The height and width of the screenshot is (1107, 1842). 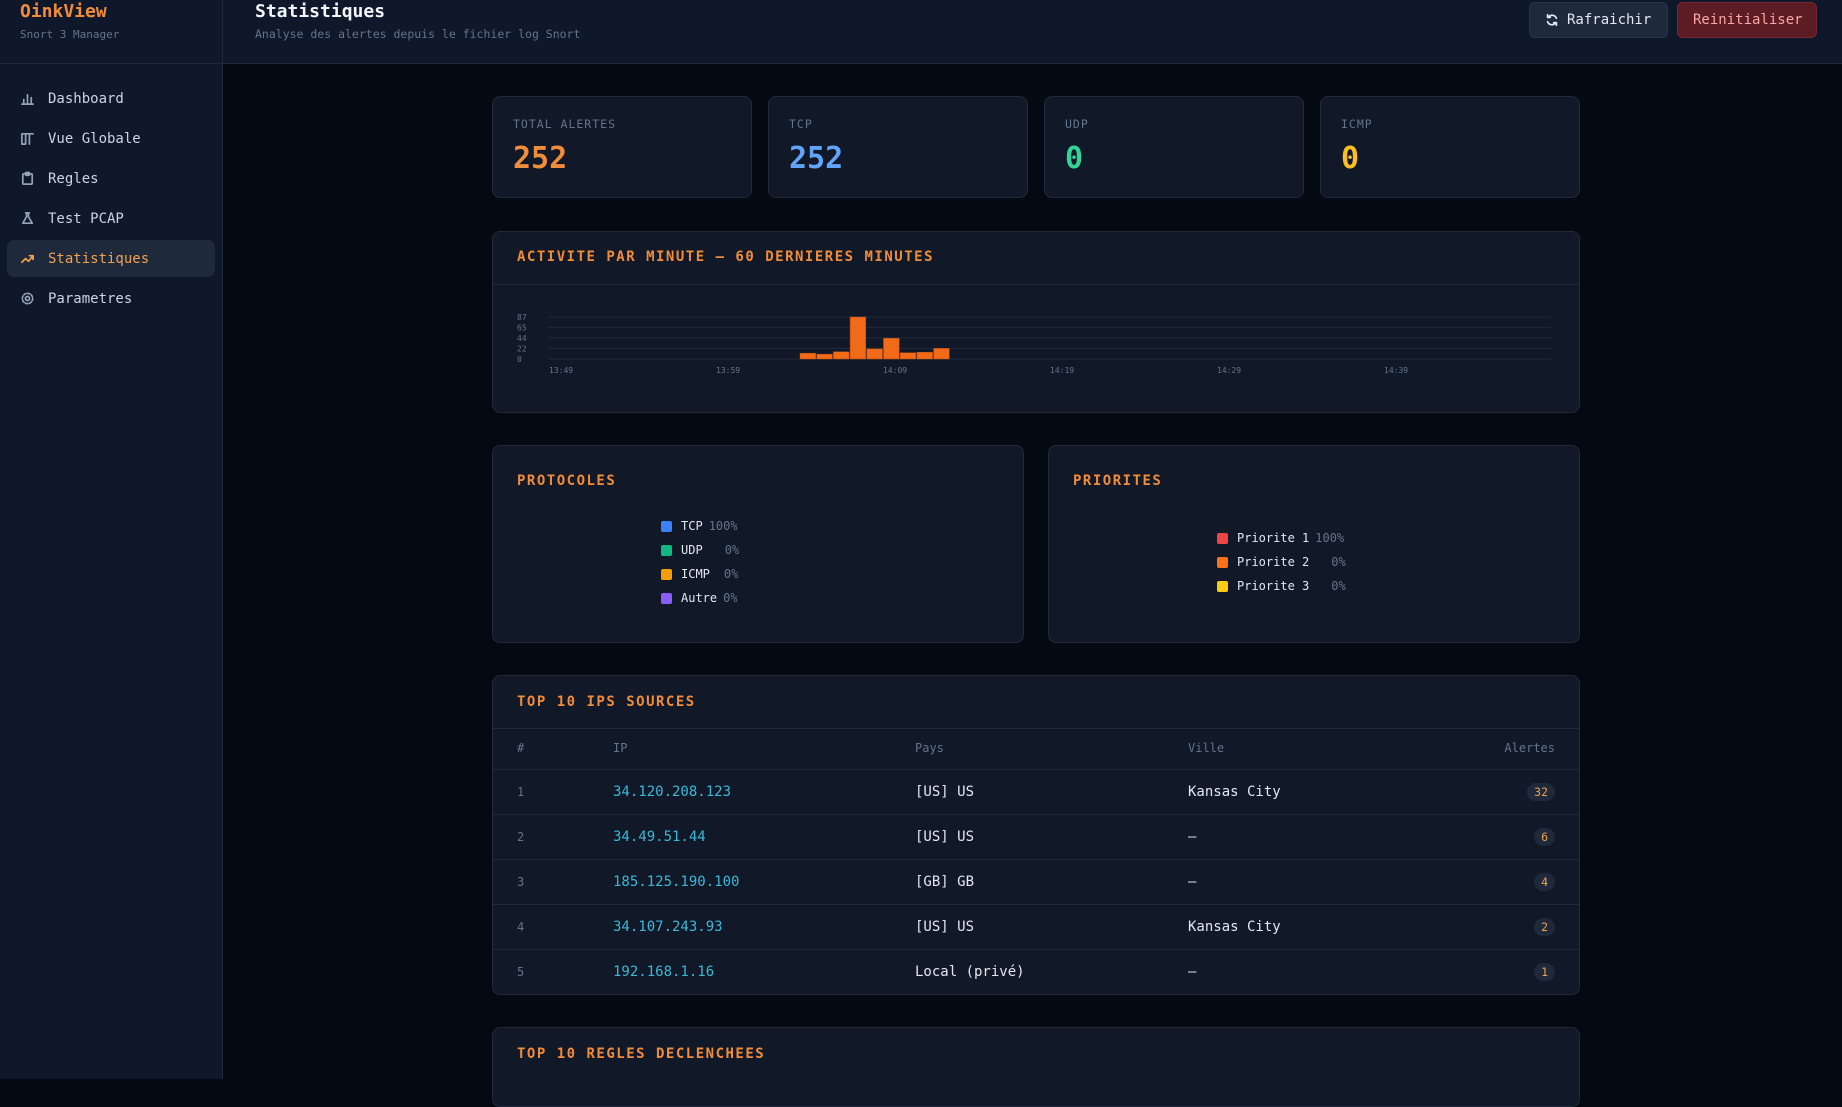 I want to click on table-row: 1 34.120.208.123 [US] US Kansas City 32, so click(x=1036, y=792).